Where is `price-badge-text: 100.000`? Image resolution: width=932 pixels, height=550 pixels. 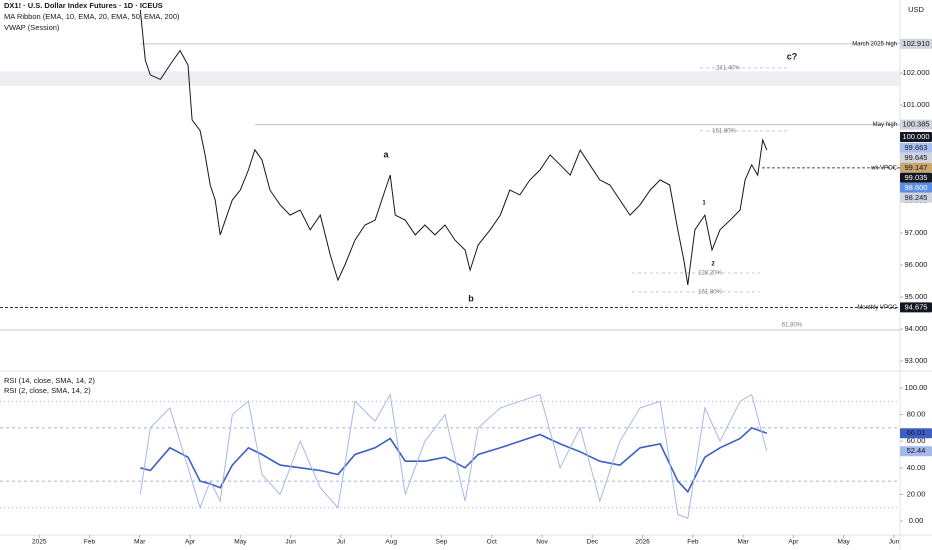 price-badge-text: 100.000 is located at coordinates (915, 136).